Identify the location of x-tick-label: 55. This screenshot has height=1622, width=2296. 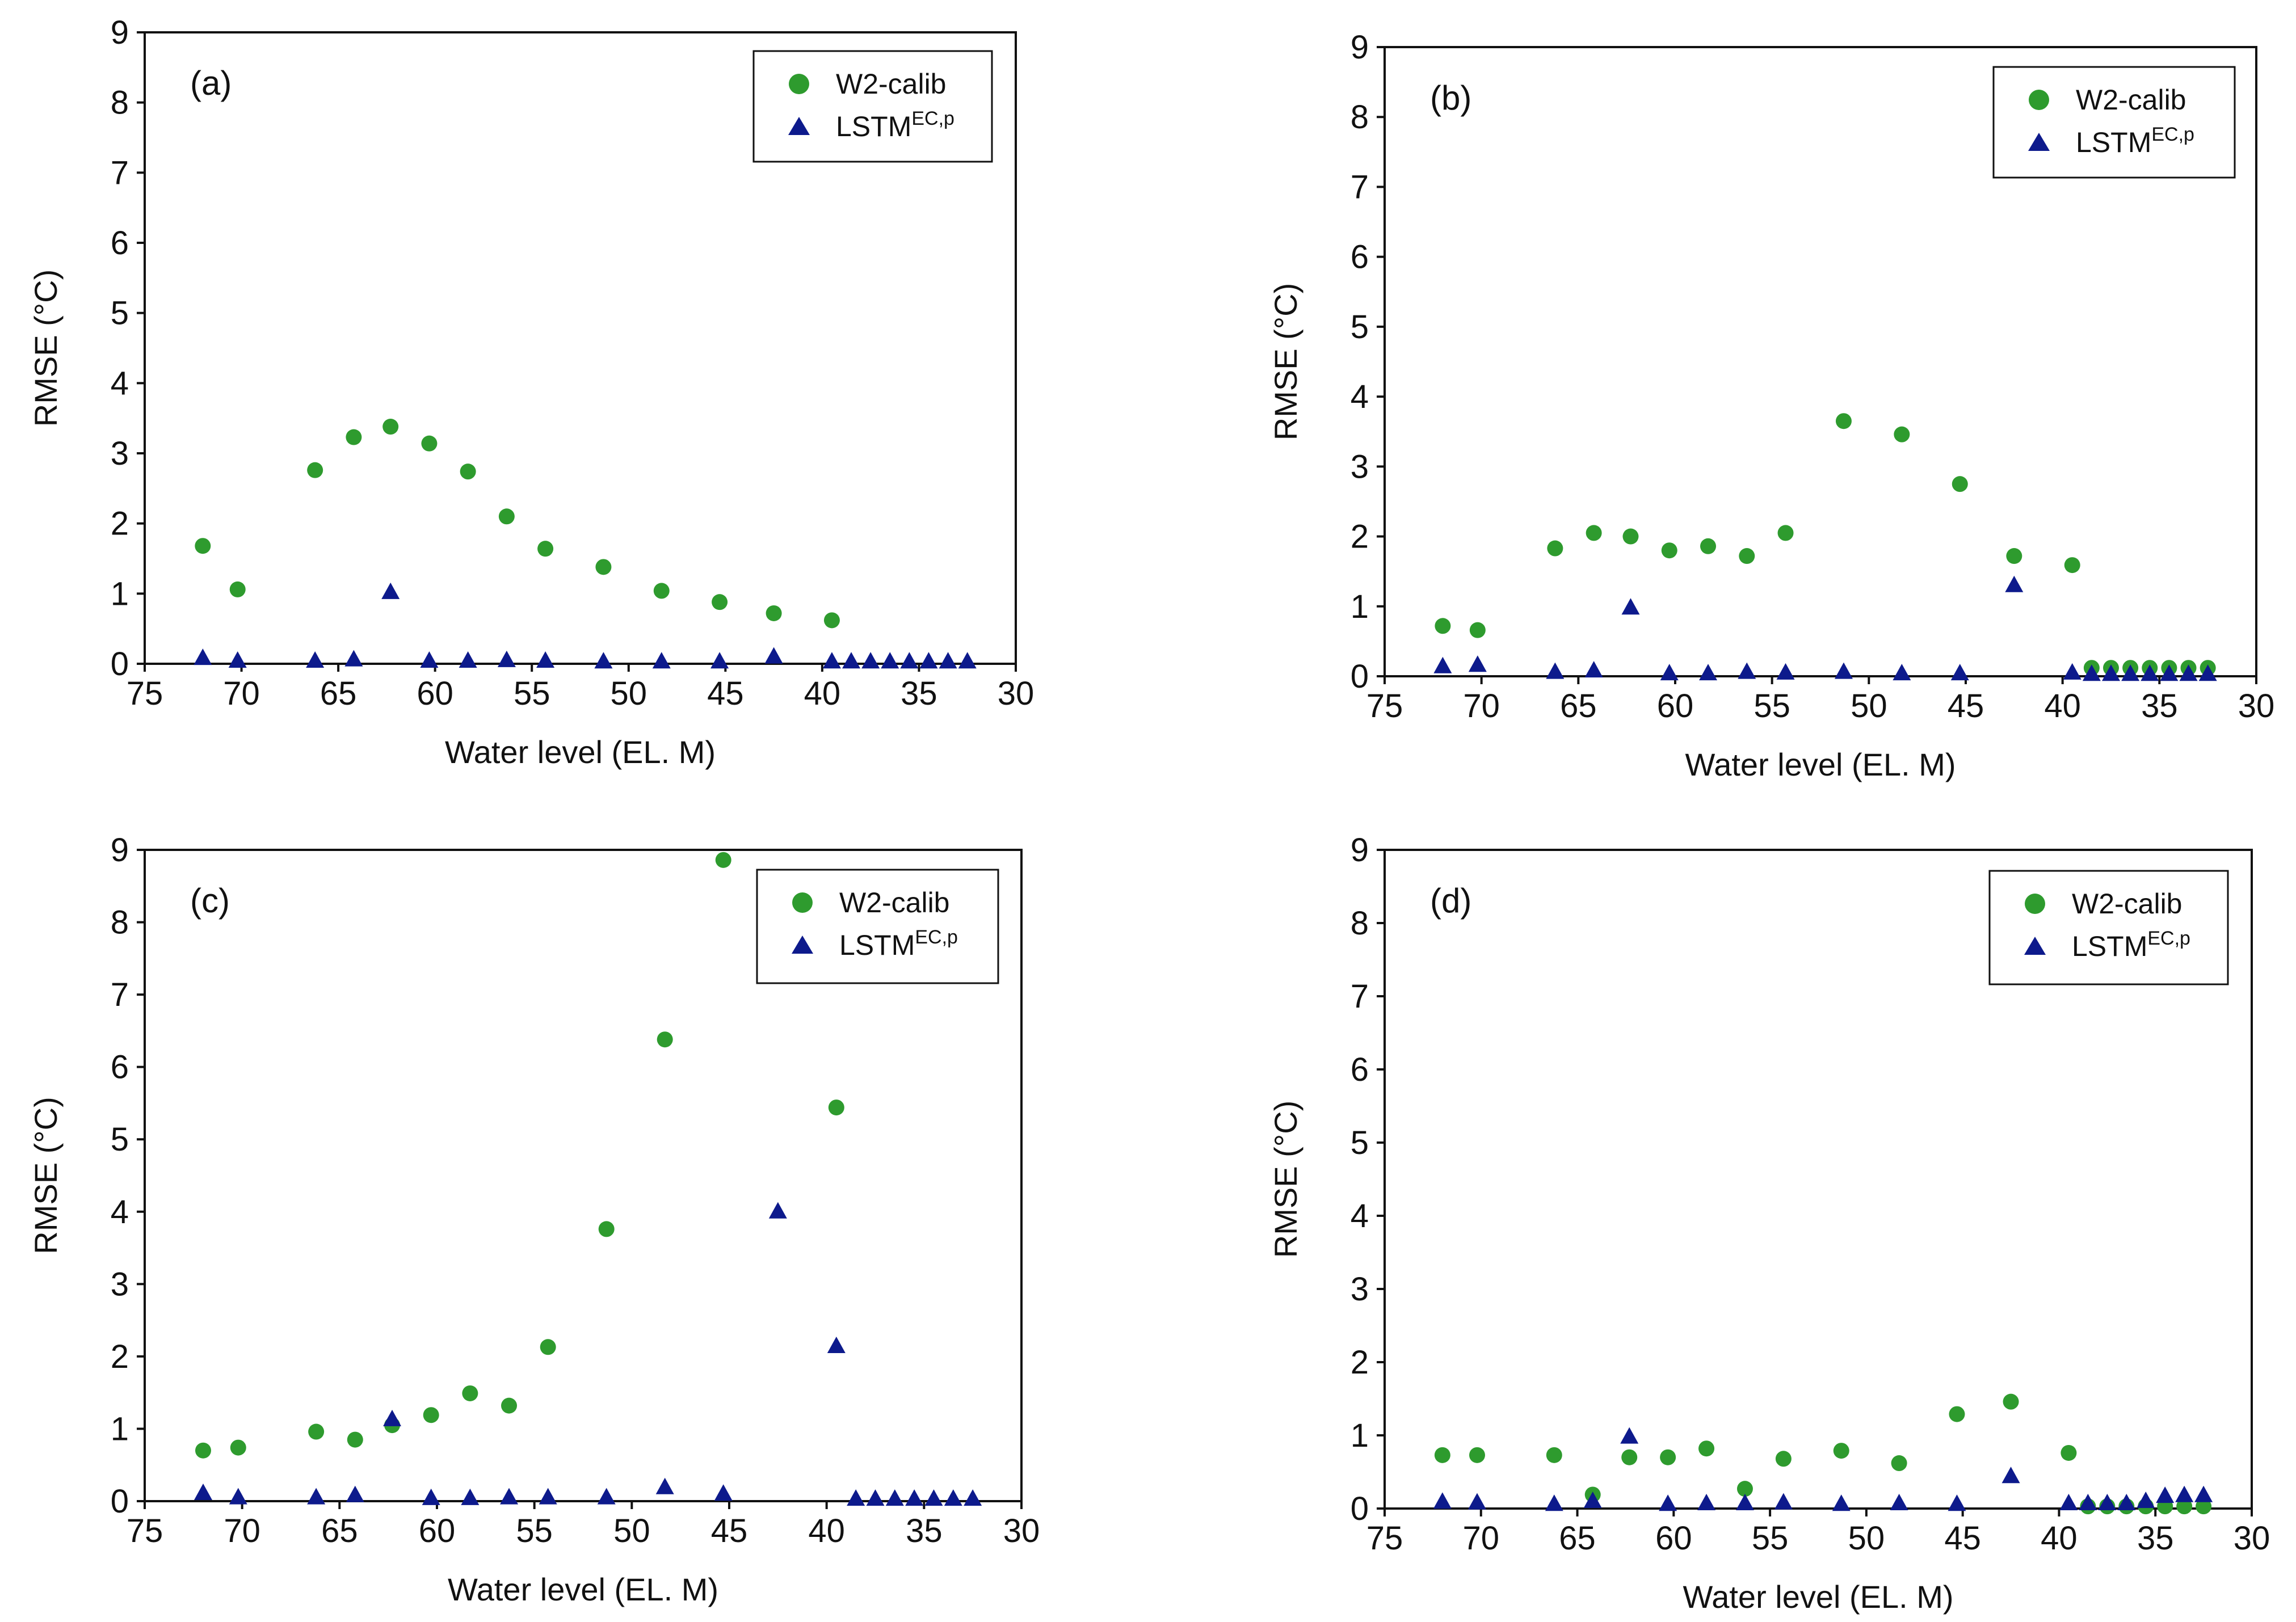
(534, 1531).